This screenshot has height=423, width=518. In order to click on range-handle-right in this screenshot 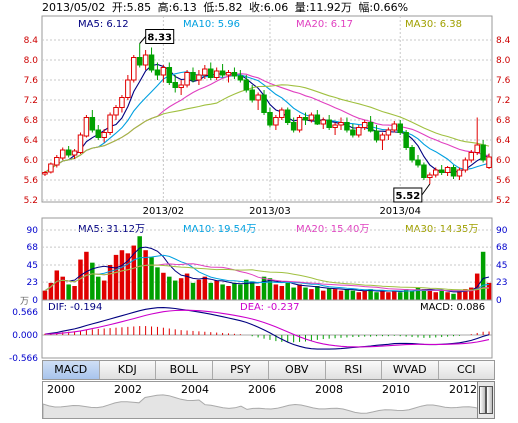, I will do `click(489, 400)`.